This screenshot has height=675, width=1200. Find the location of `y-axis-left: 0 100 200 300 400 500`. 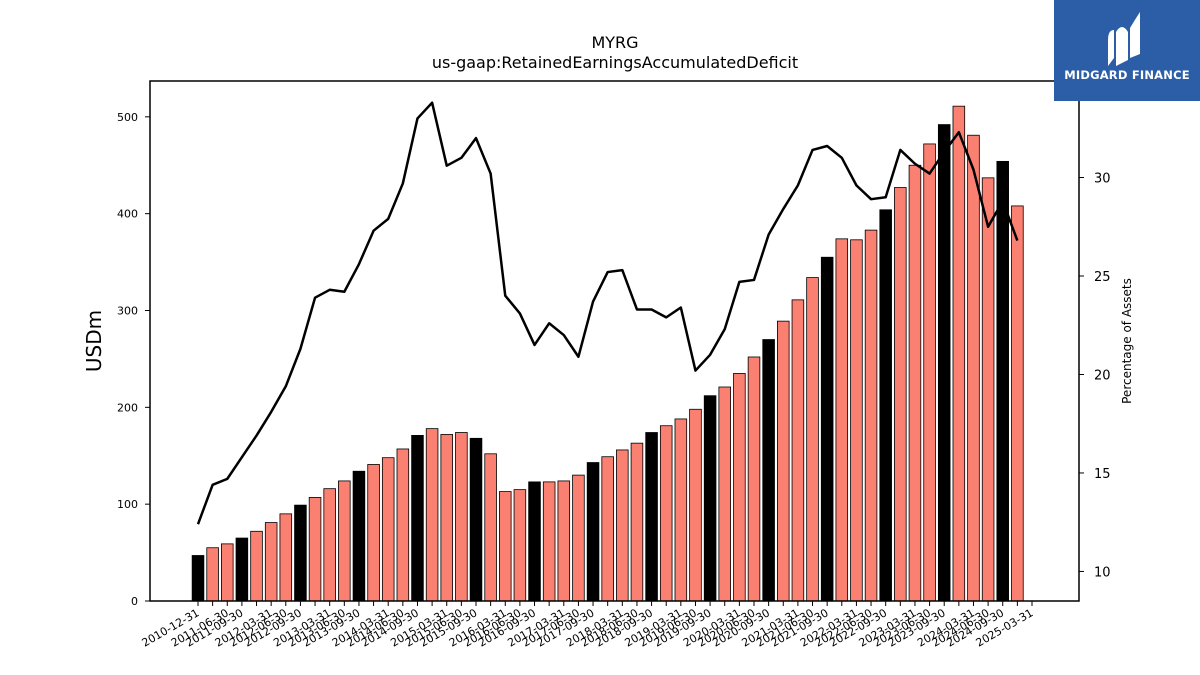

y-axis-left: 0 100 200 300 400 500 is located at coordinates (133, 359).